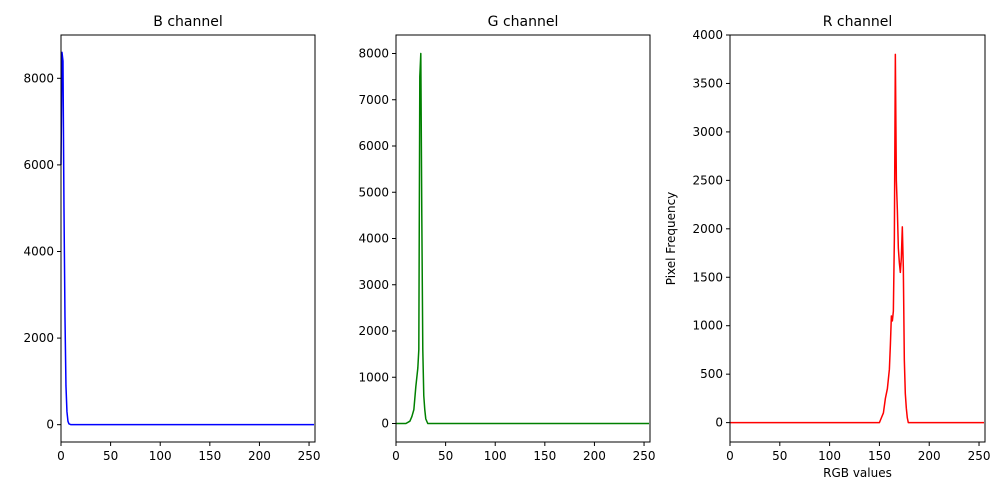  Describe the element at coordinates (187, 22) in the screenshot. I see `chart-title: B channel` at that location.